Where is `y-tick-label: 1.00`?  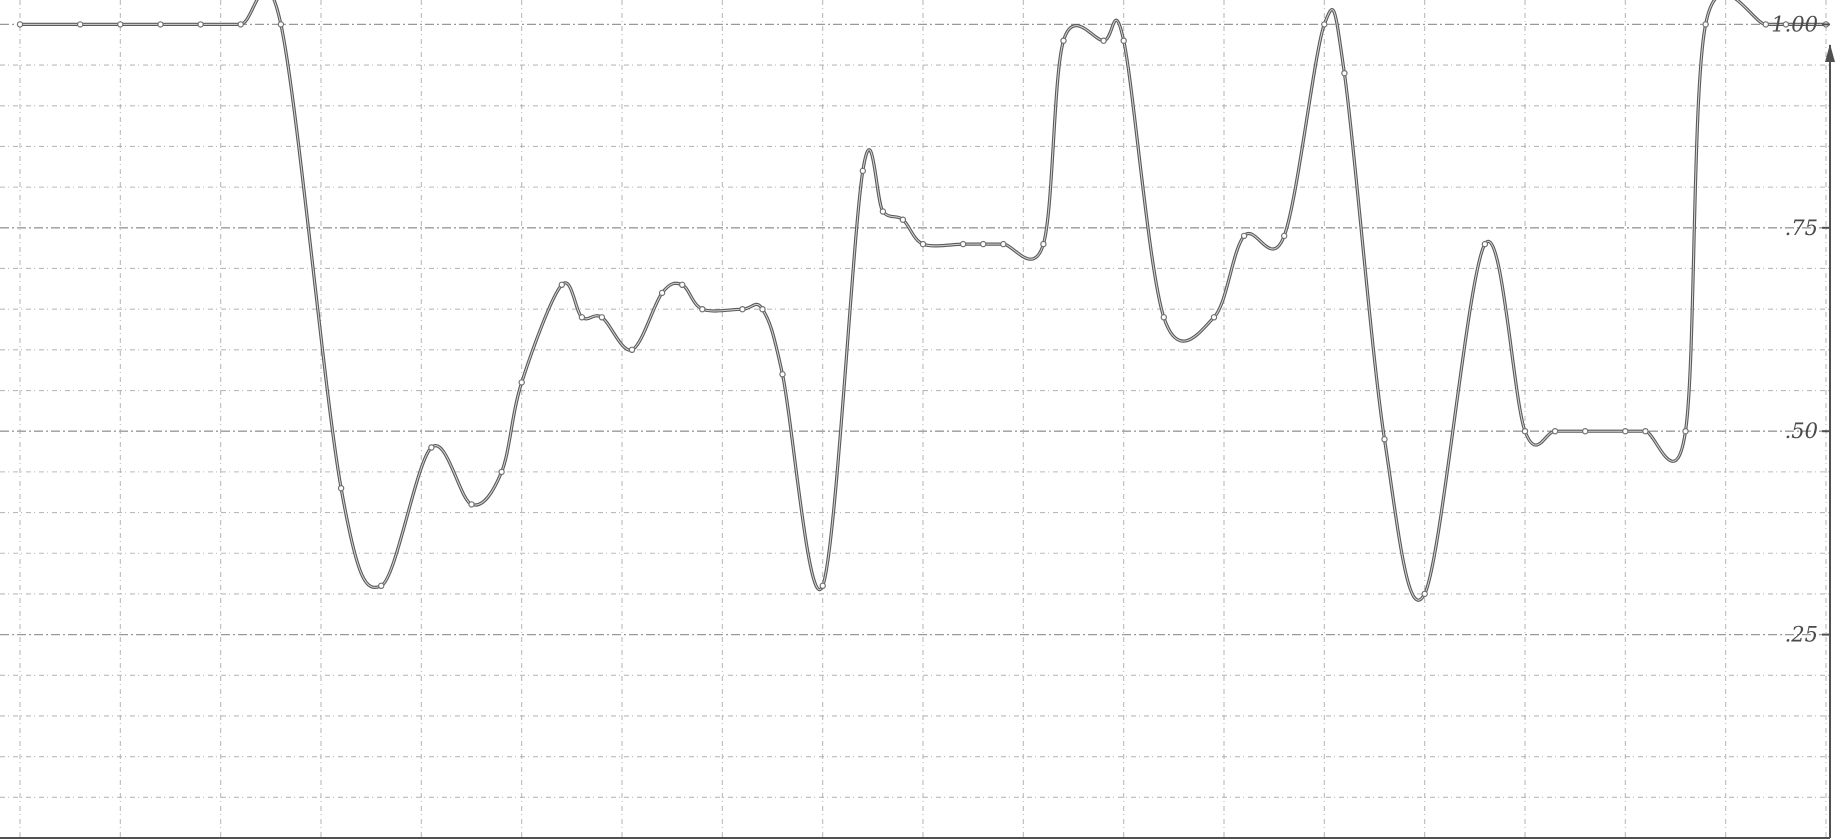
y-tick-label: 1.00 is located at coordinates (1794, 24).